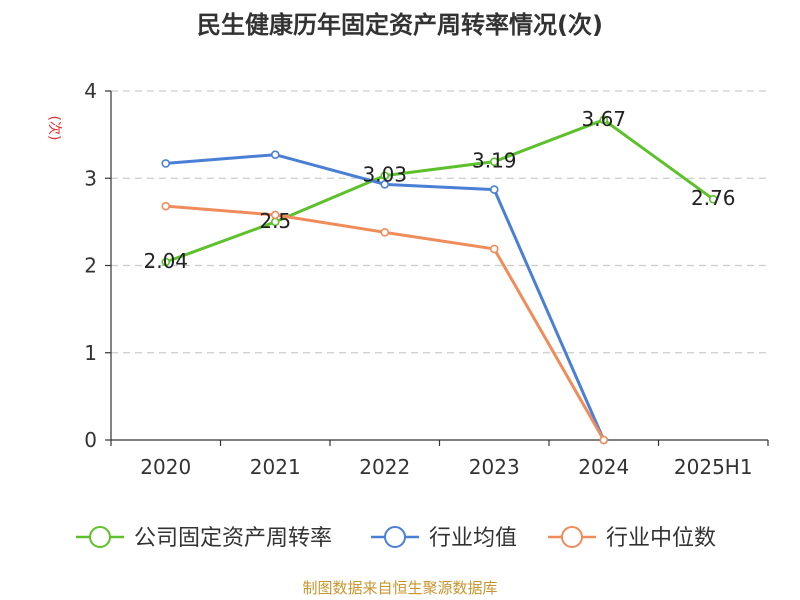 The width and height of the screenshot is (800, 600). Describe the element at coordinates (713, 467) in the screenshot. I see `x-tick-label: 2025H1` at that location.